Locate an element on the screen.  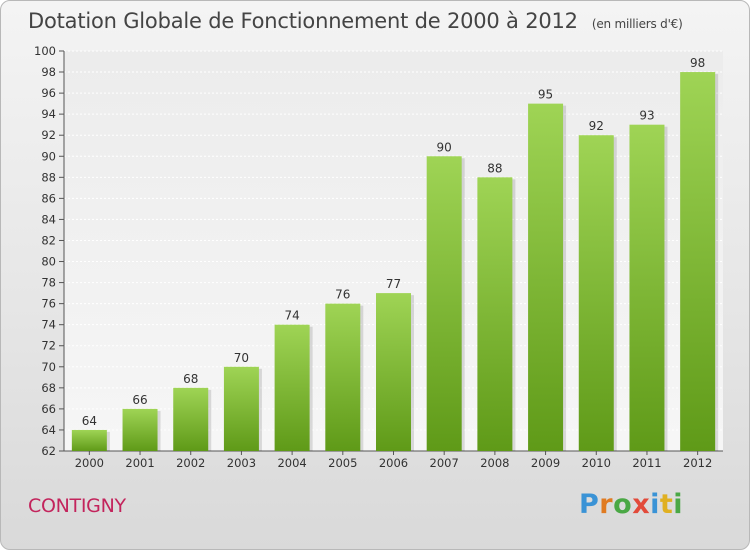
y-tick-label: 64 is located at coordinates (48, 430).